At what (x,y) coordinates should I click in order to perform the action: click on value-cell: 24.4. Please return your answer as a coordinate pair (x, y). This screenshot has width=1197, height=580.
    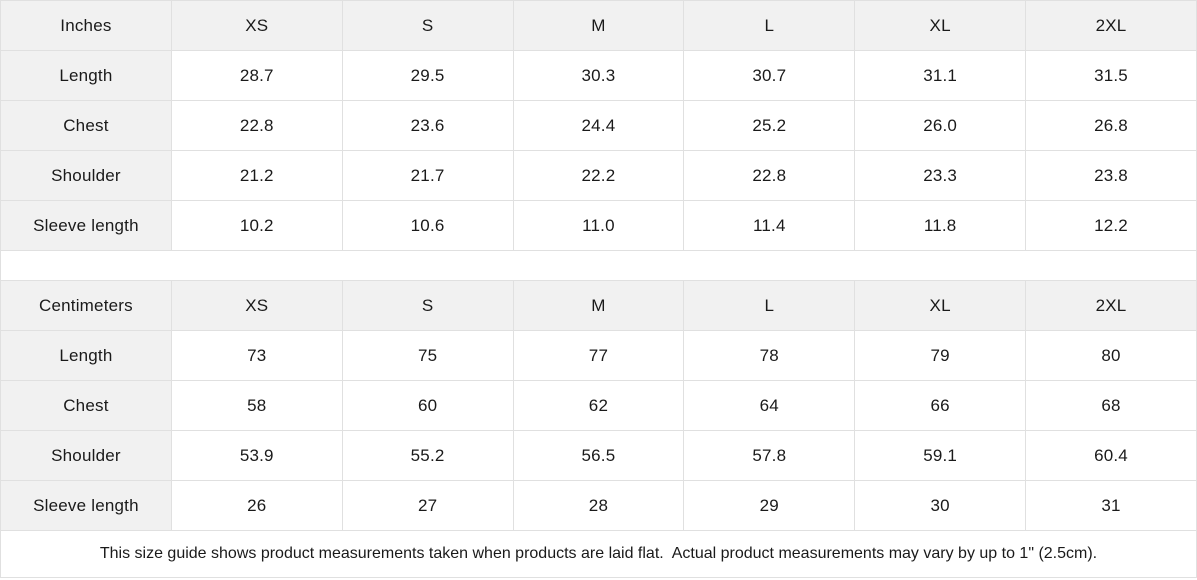
    Looking at the image, I should click on (598, 125).